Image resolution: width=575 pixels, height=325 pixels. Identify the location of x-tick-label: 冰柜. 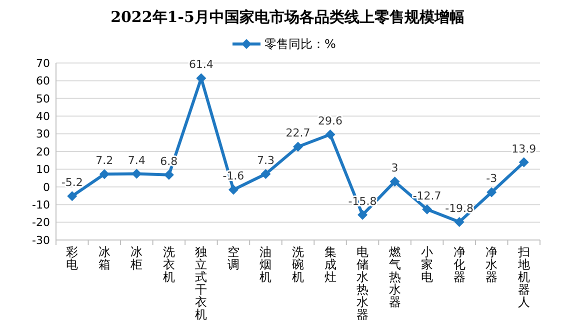
(136, 258).